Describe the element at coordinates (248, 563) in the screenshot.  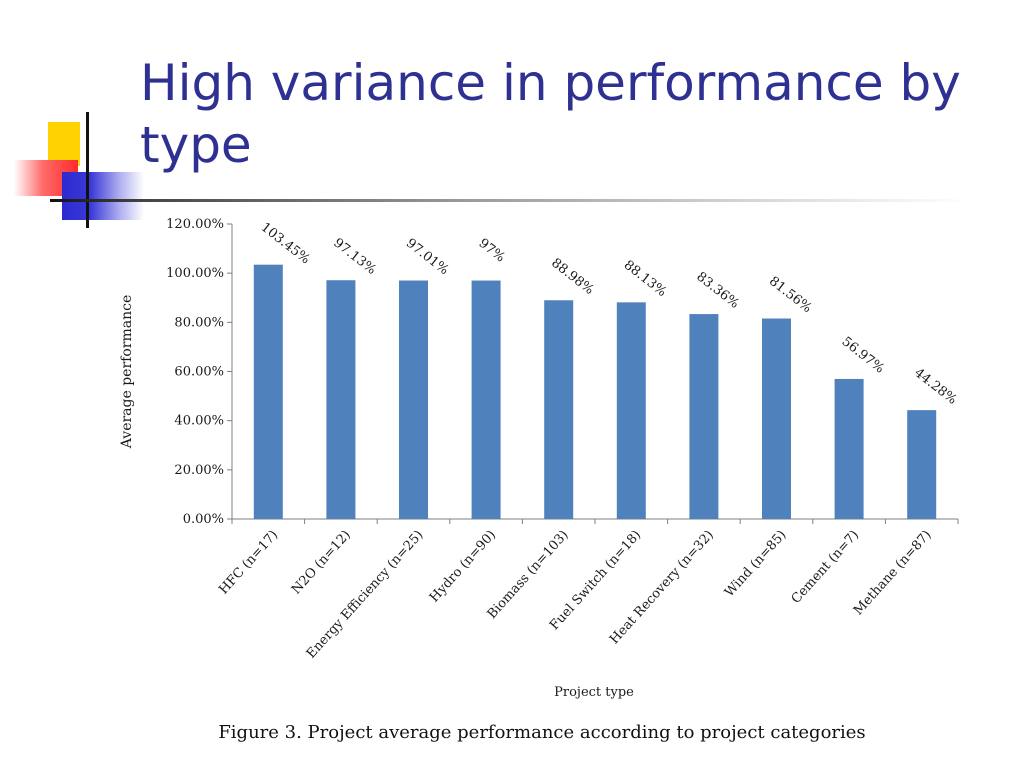
I see `x-tick-label: HFC (n=17)` at that location.